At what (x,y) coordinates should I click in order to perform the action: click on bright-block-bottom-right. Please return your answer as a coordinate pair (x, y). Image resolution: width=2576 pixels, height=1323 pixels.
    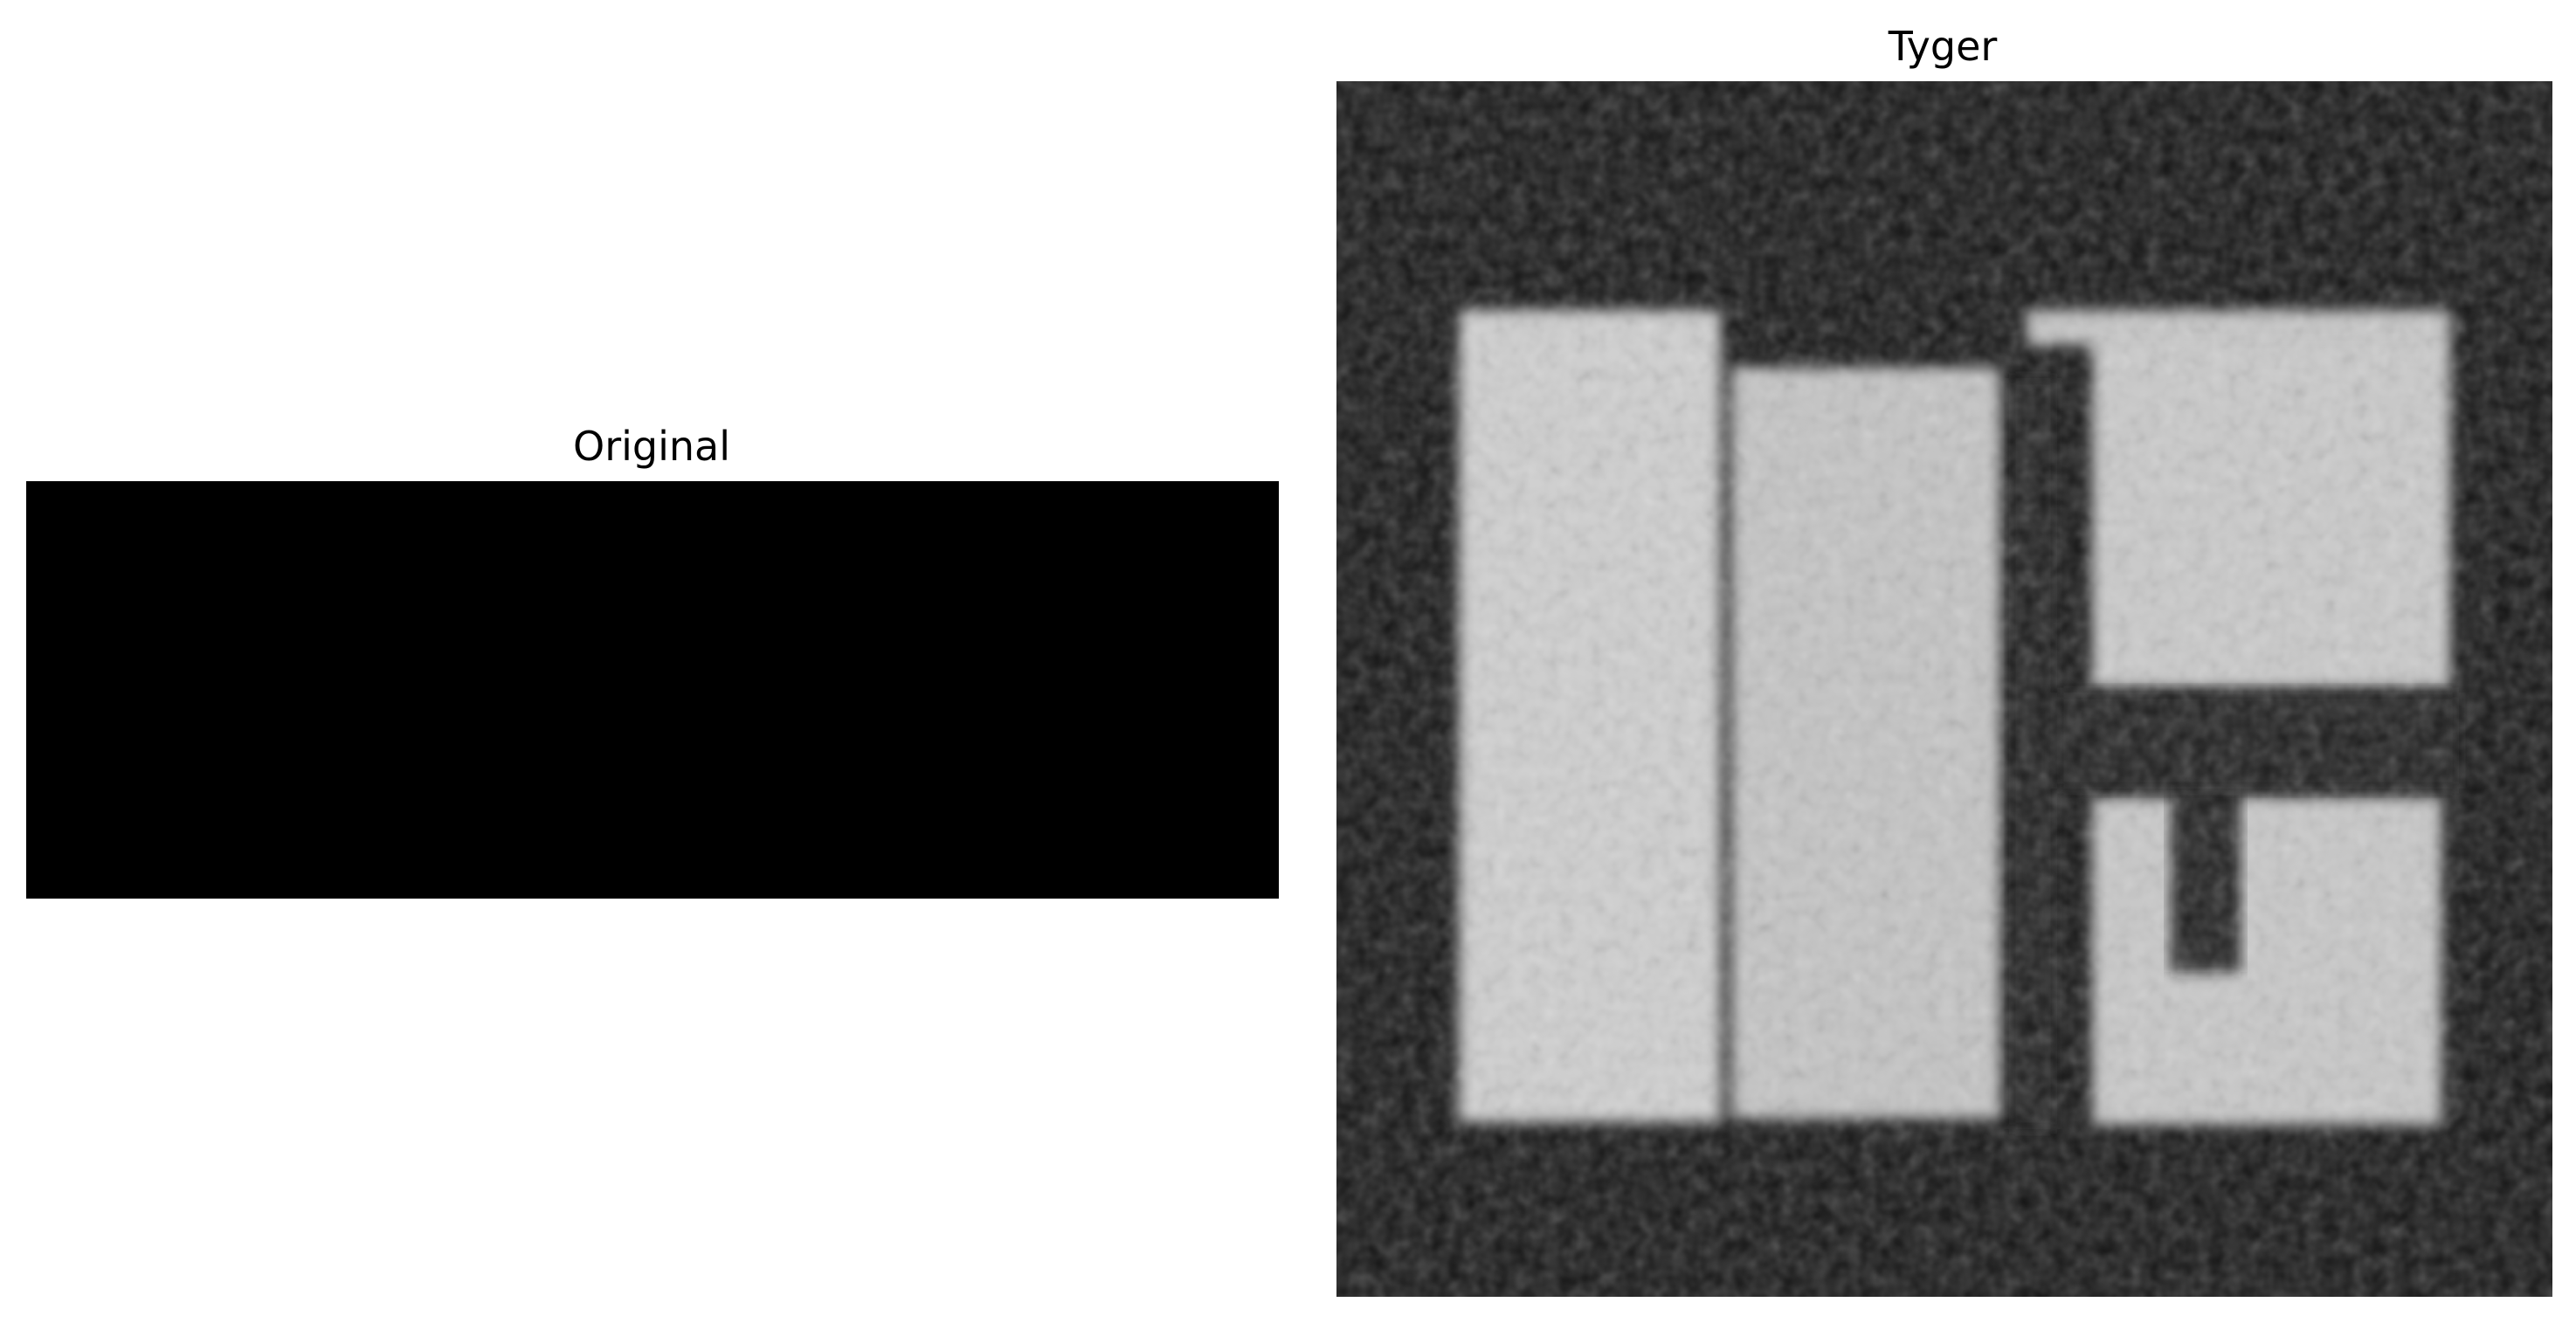
    Looking at the image, I should click on (2266, 961).